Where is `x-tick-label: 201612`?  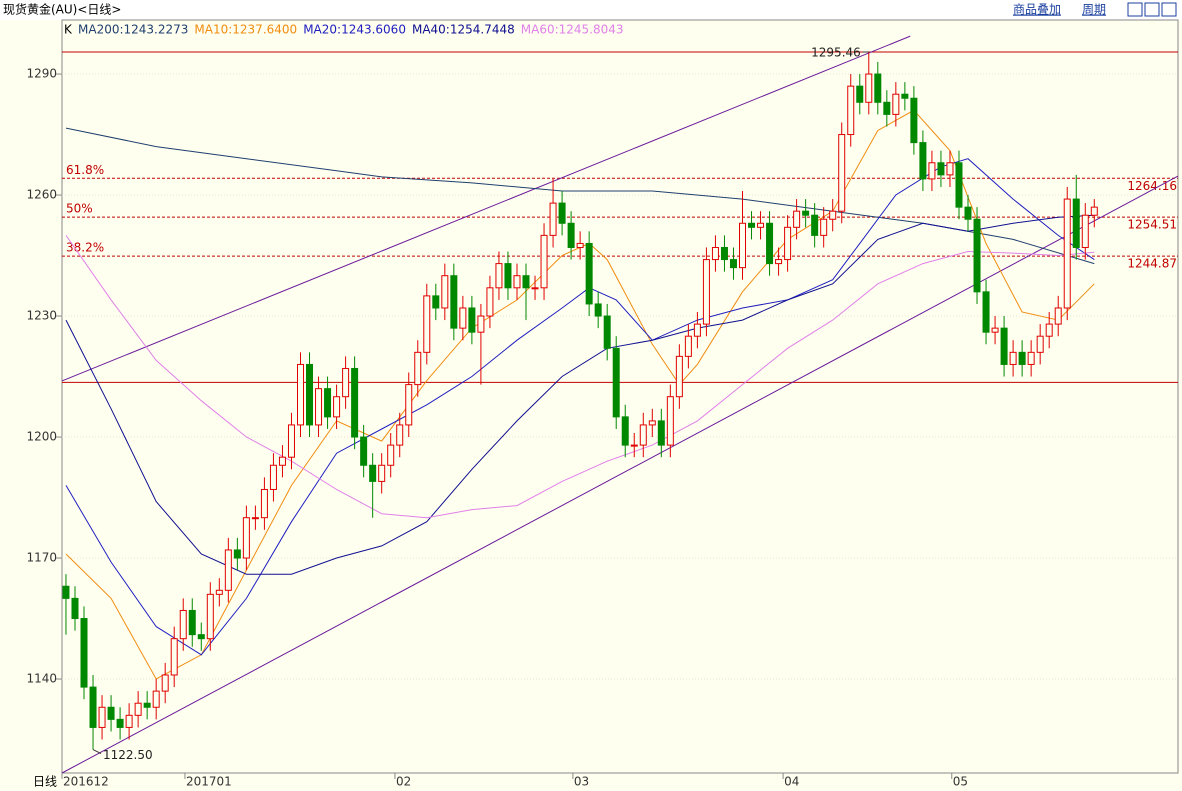 x-tick-label: 201612 is located at coordinates (86, 782).